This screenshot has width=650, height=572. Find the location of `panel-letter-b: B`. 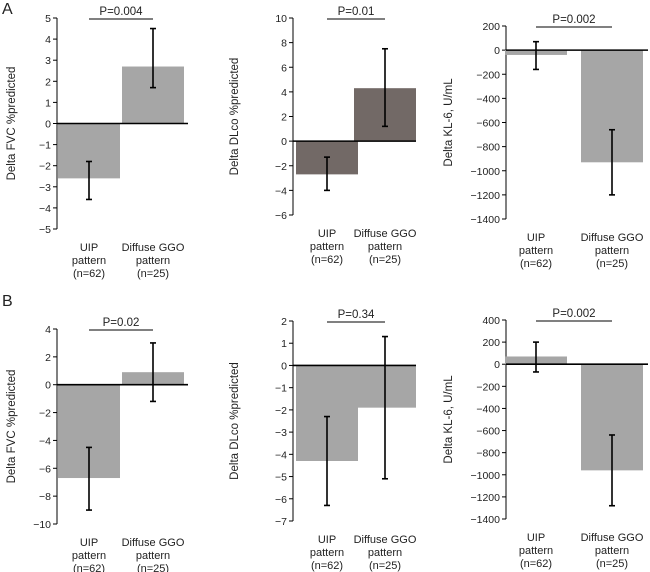

panel-letter-b: B is located at coordinates (7, 301).